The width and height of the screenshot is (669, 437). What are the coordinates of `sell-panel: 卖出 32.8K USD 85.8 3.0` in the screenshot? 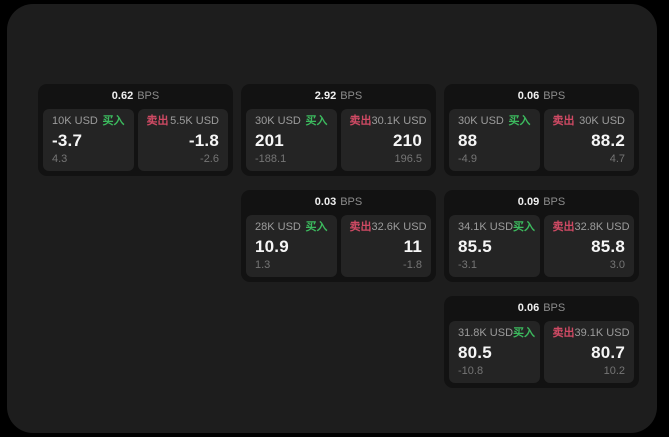 It's located at (588, 246).